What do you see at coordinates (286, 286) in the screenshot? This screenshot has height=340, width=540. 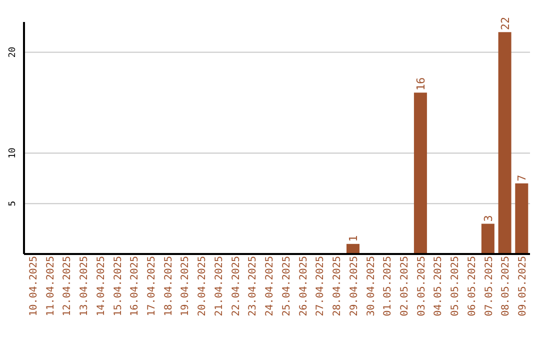 I see `x-tick-label: 25.04.2025` at bounding box center [286, 286].